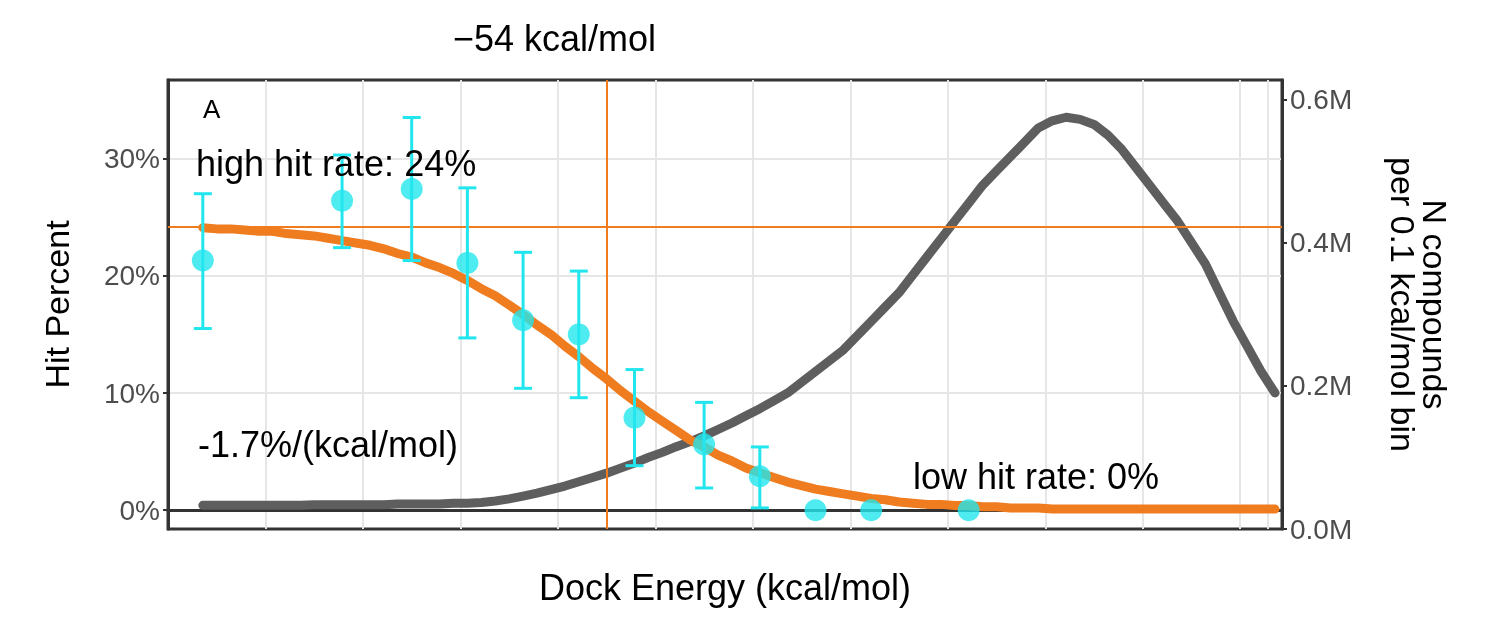 This screenshot has width=1495, height=618. What do you see at coordinates (131, 159) in the screenshot?
I see `y-tick-label: 30%` at bounding box center [131, 159].